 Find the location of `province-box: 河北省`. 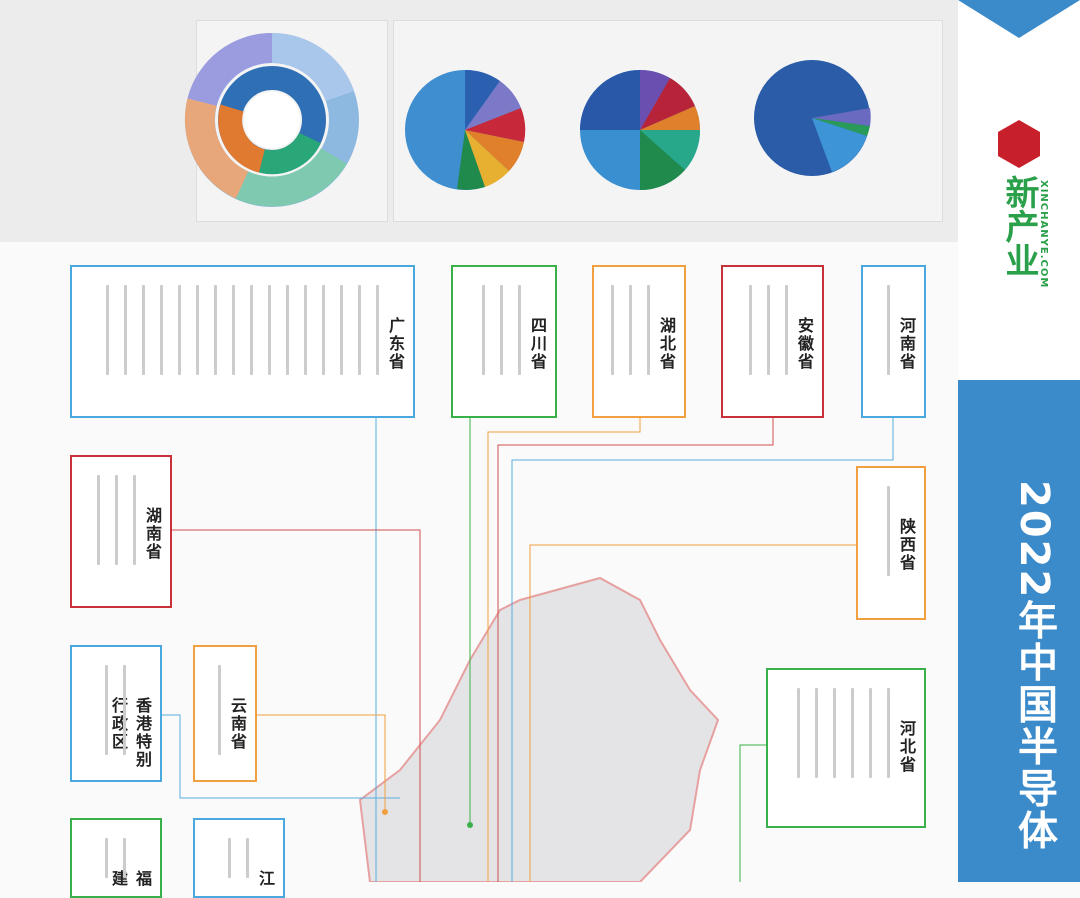

province-box: 河北省 is located at coordinates (846, 748).